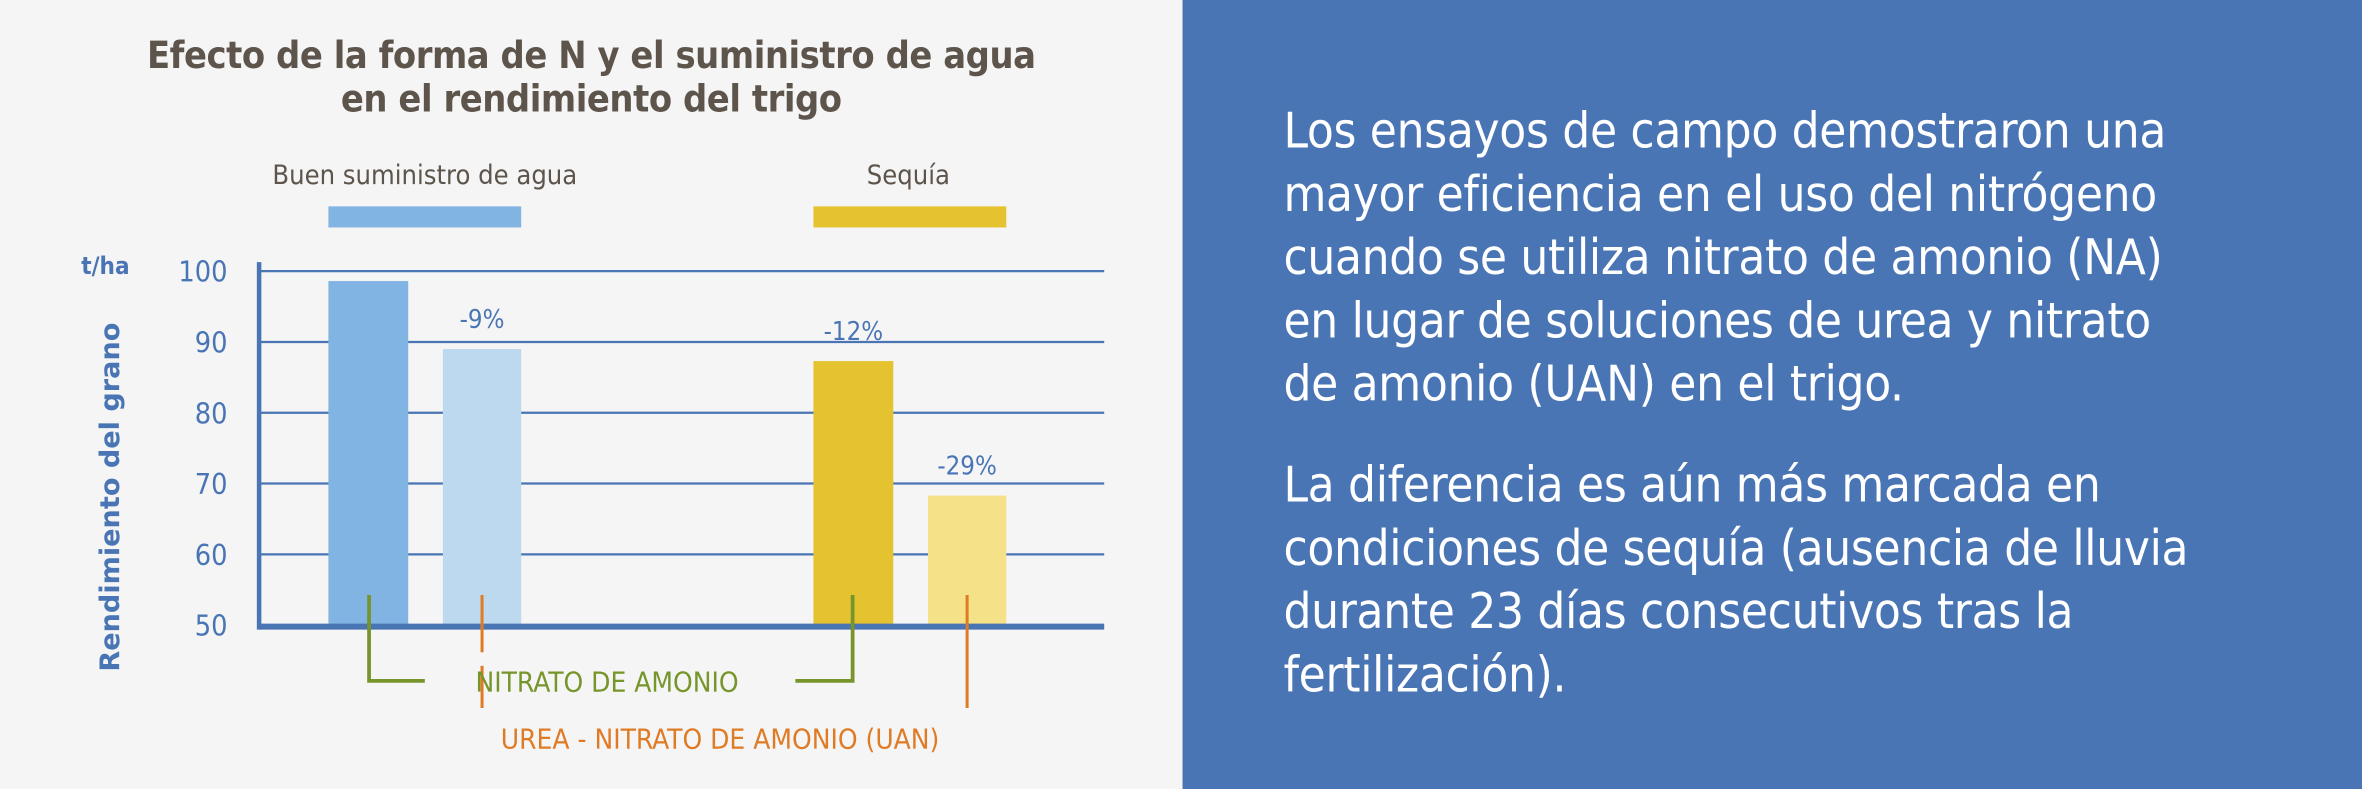 This screenshot has height=789, width=2362. Describe the element at coordinates (211, 626) in the screenshot. I see `y-tick-label: 50` at that location.